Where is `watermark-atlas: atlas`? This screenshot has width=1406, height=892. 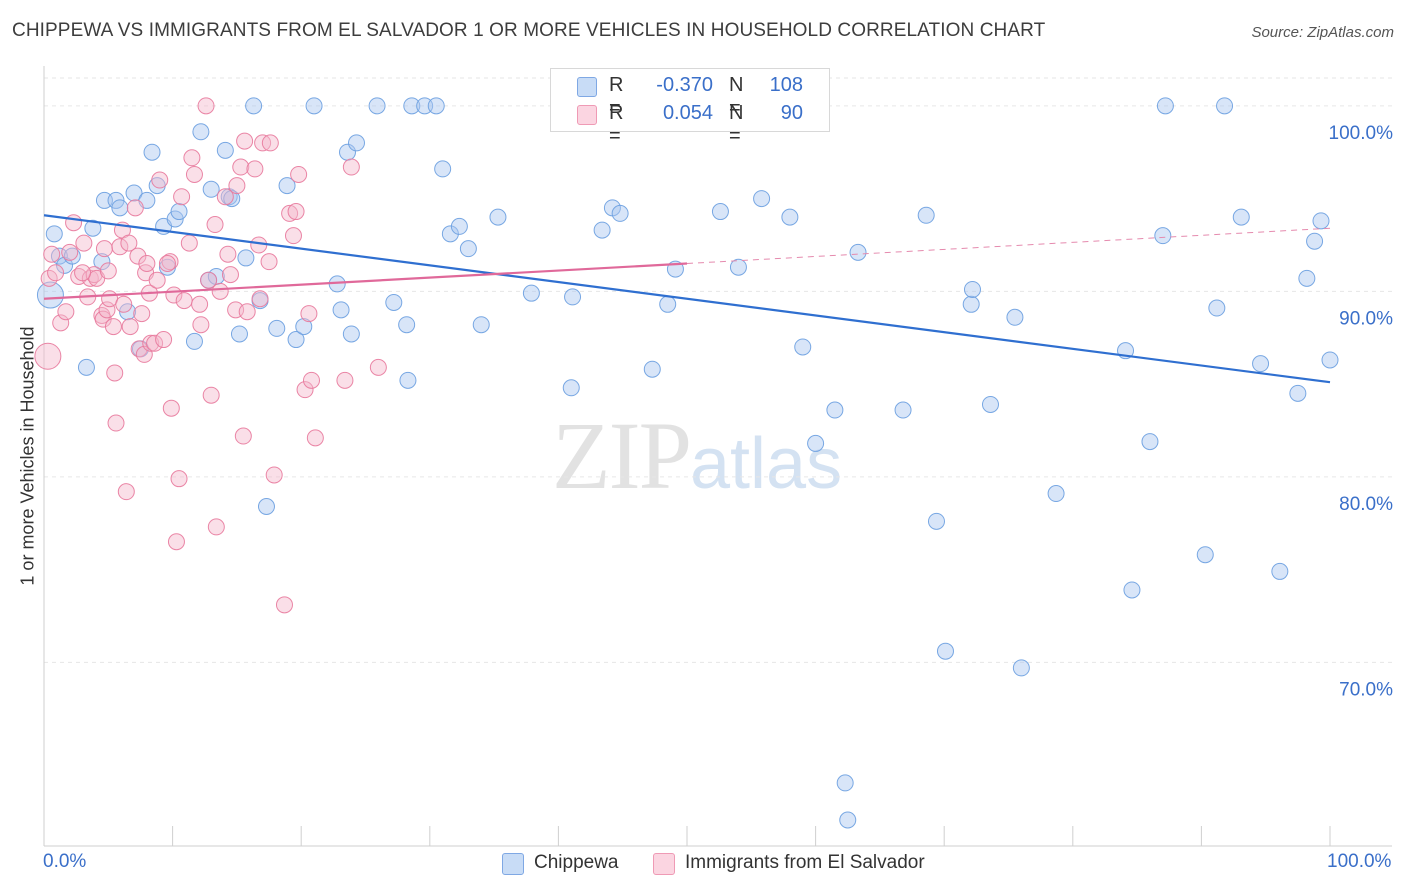 watermark-atlas: atlas is located at coordinates (766, 464).